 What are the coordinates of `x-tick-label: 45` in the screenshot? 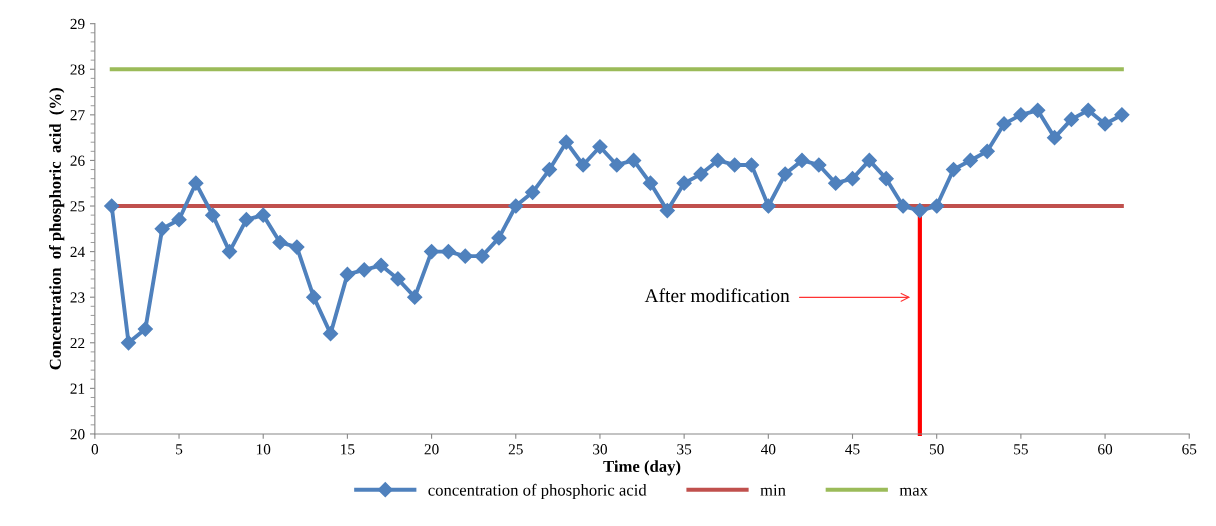 It's located at (852, 449).